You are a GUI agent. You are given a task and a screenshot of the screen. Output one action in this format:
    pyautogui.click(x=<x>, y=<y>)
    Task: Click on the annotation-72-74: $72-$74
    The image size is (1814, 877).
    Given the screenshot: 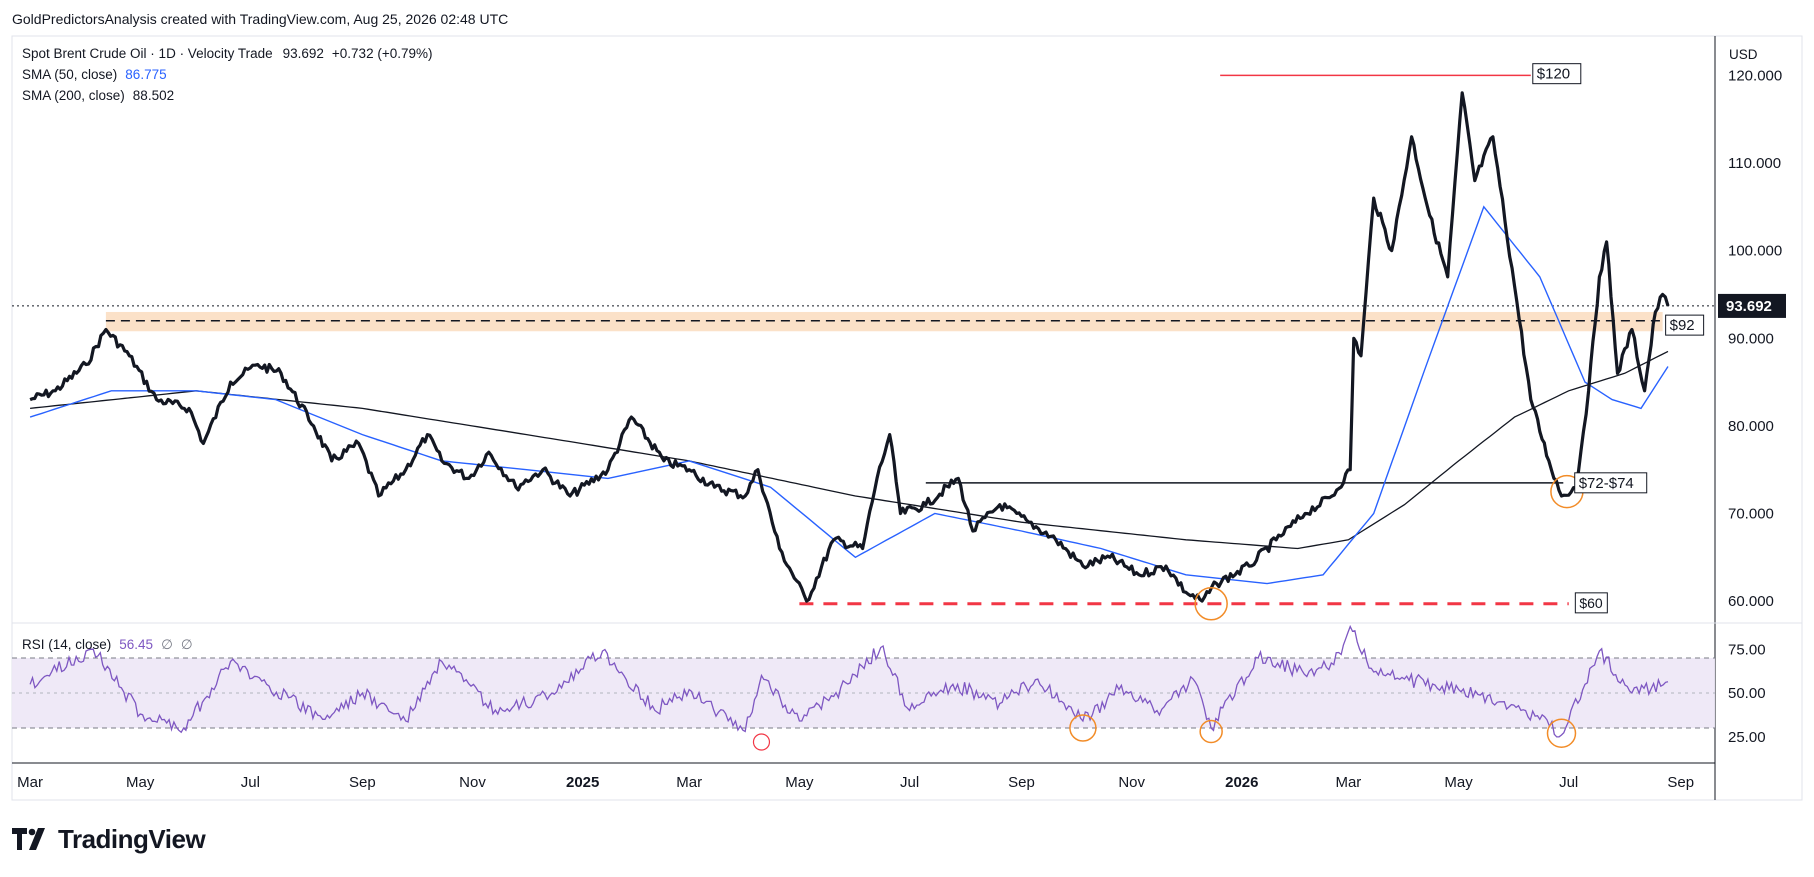 What is the action you would take?
    pyautogui.click(x=1611, y=483)
    